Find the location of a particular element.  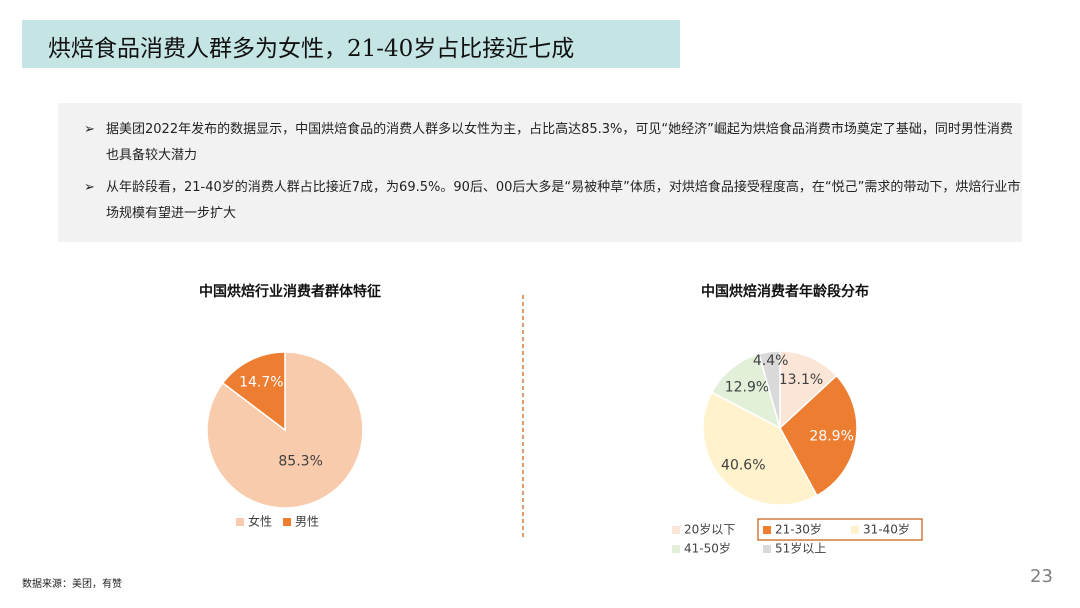

legend-label: 20岁以下 is located at coordinates (709, 529).